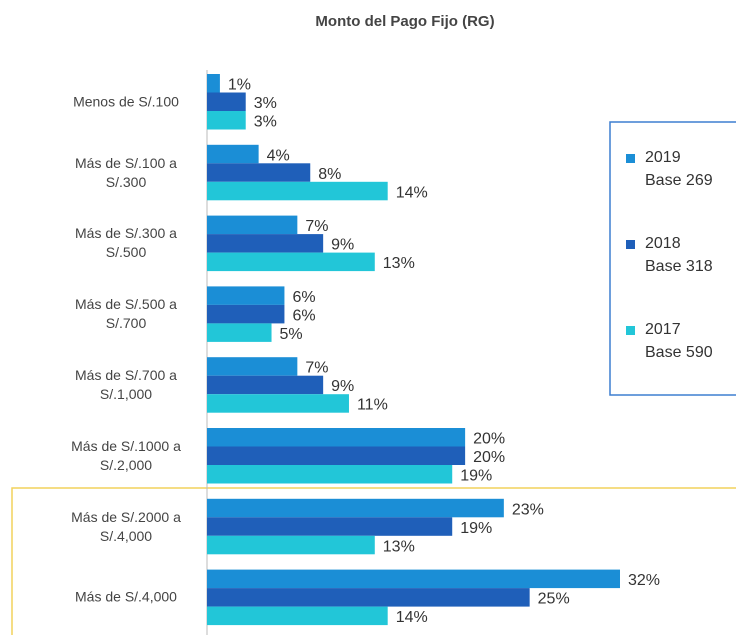 This screenshot has height=635, width=736. I want to click on legend-entry: 2019 Base 269, so click(679, 169).